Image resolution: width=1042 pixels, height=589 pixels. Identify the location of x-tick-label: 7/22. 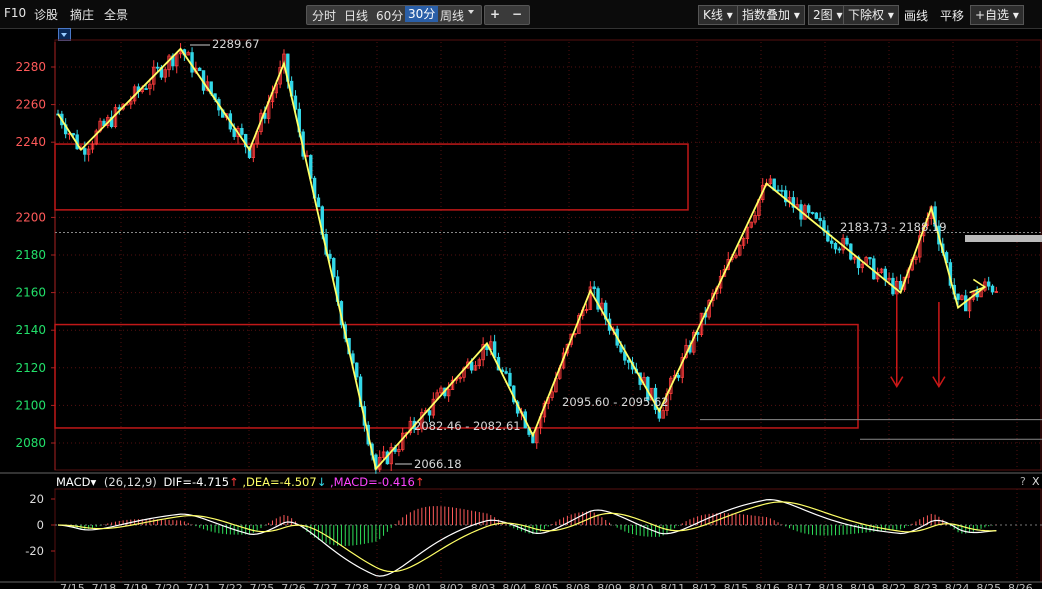
(230, 585).